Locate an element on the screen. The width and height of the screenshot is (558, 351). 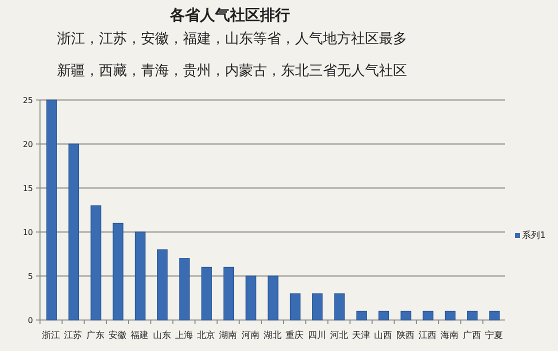
chart-title: 各省人气社区排行 is located at coordinates (229, 15).